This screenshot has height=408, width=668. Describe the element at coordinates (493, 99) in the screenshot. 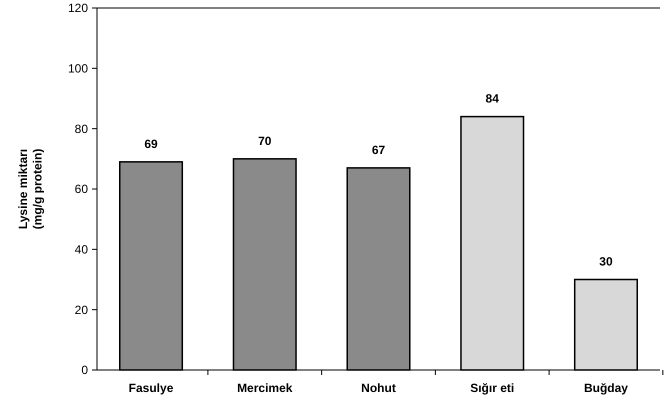

I see `data-label: 84` at that location.